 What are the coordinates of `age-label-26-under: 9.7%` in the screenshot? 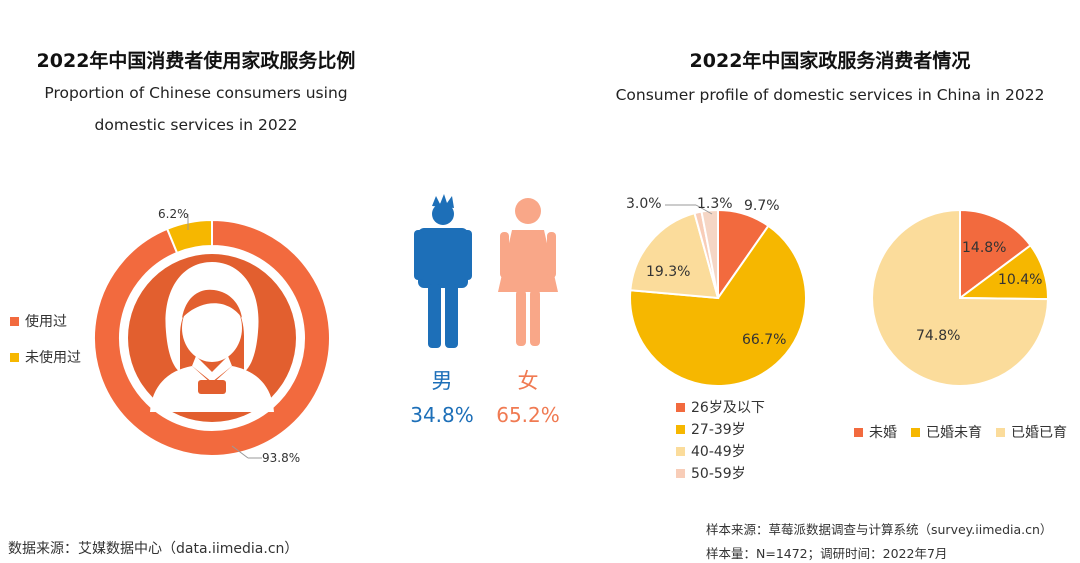 It's located at (762, 206).